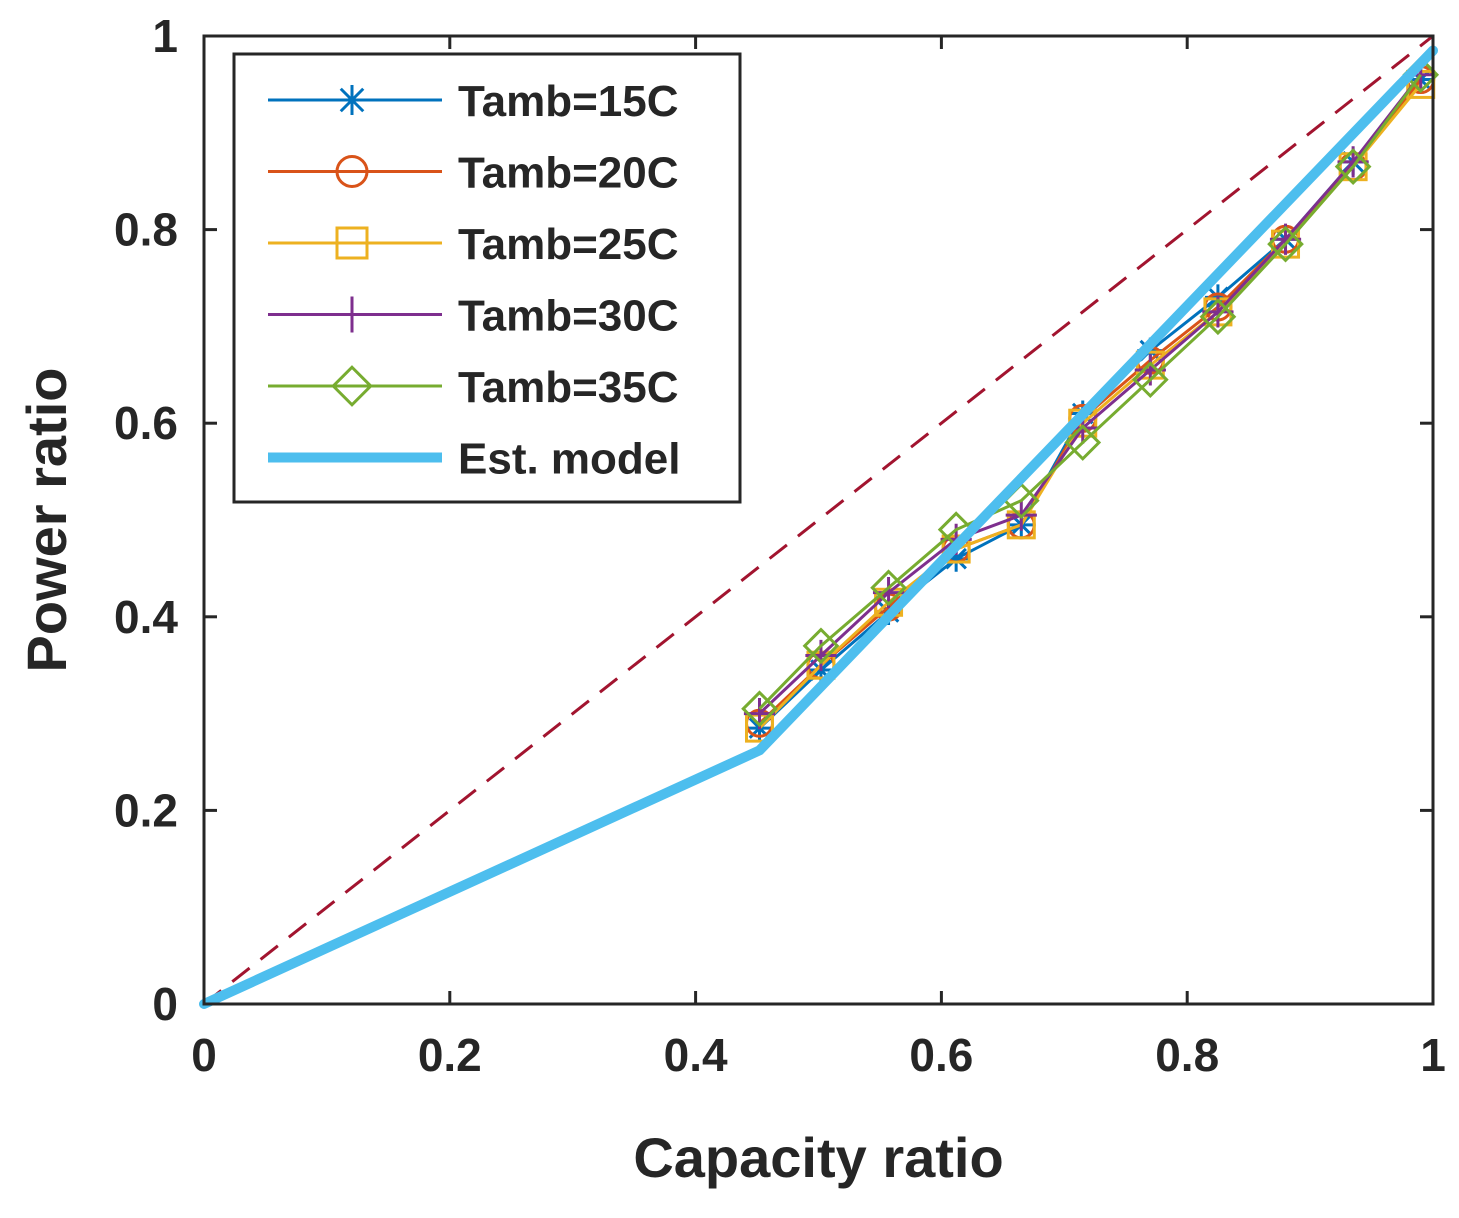 The width and height of the screenshot is (1459, 1218). Describe the element at coordinates (818, 1157) in the screenshot. I see `x-axis-label: Capacity ratio` at that location.